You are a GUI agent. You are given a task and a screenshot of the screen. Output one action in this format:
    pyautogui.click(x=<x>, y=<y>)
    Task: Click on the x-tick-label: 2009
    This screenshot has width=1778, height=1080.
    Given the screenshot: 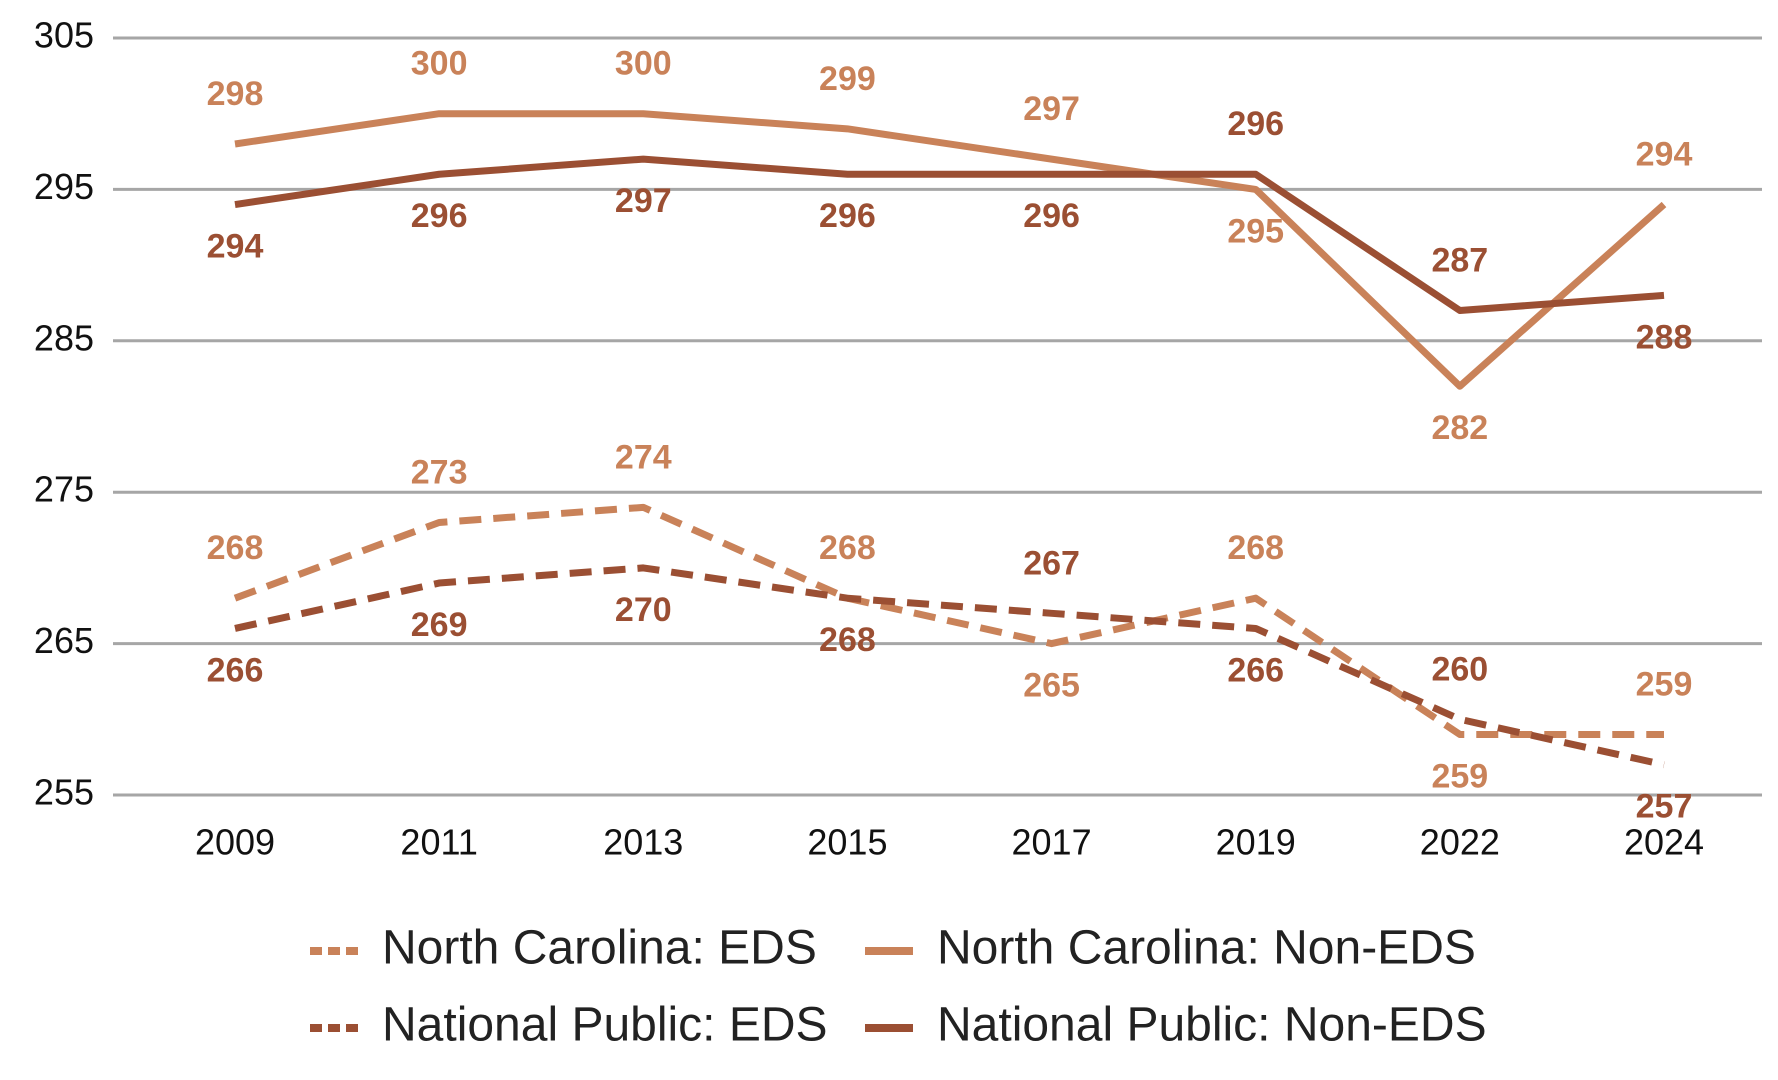 What is the action you would take?
    pyautogui.click(x=235, y=842)
    